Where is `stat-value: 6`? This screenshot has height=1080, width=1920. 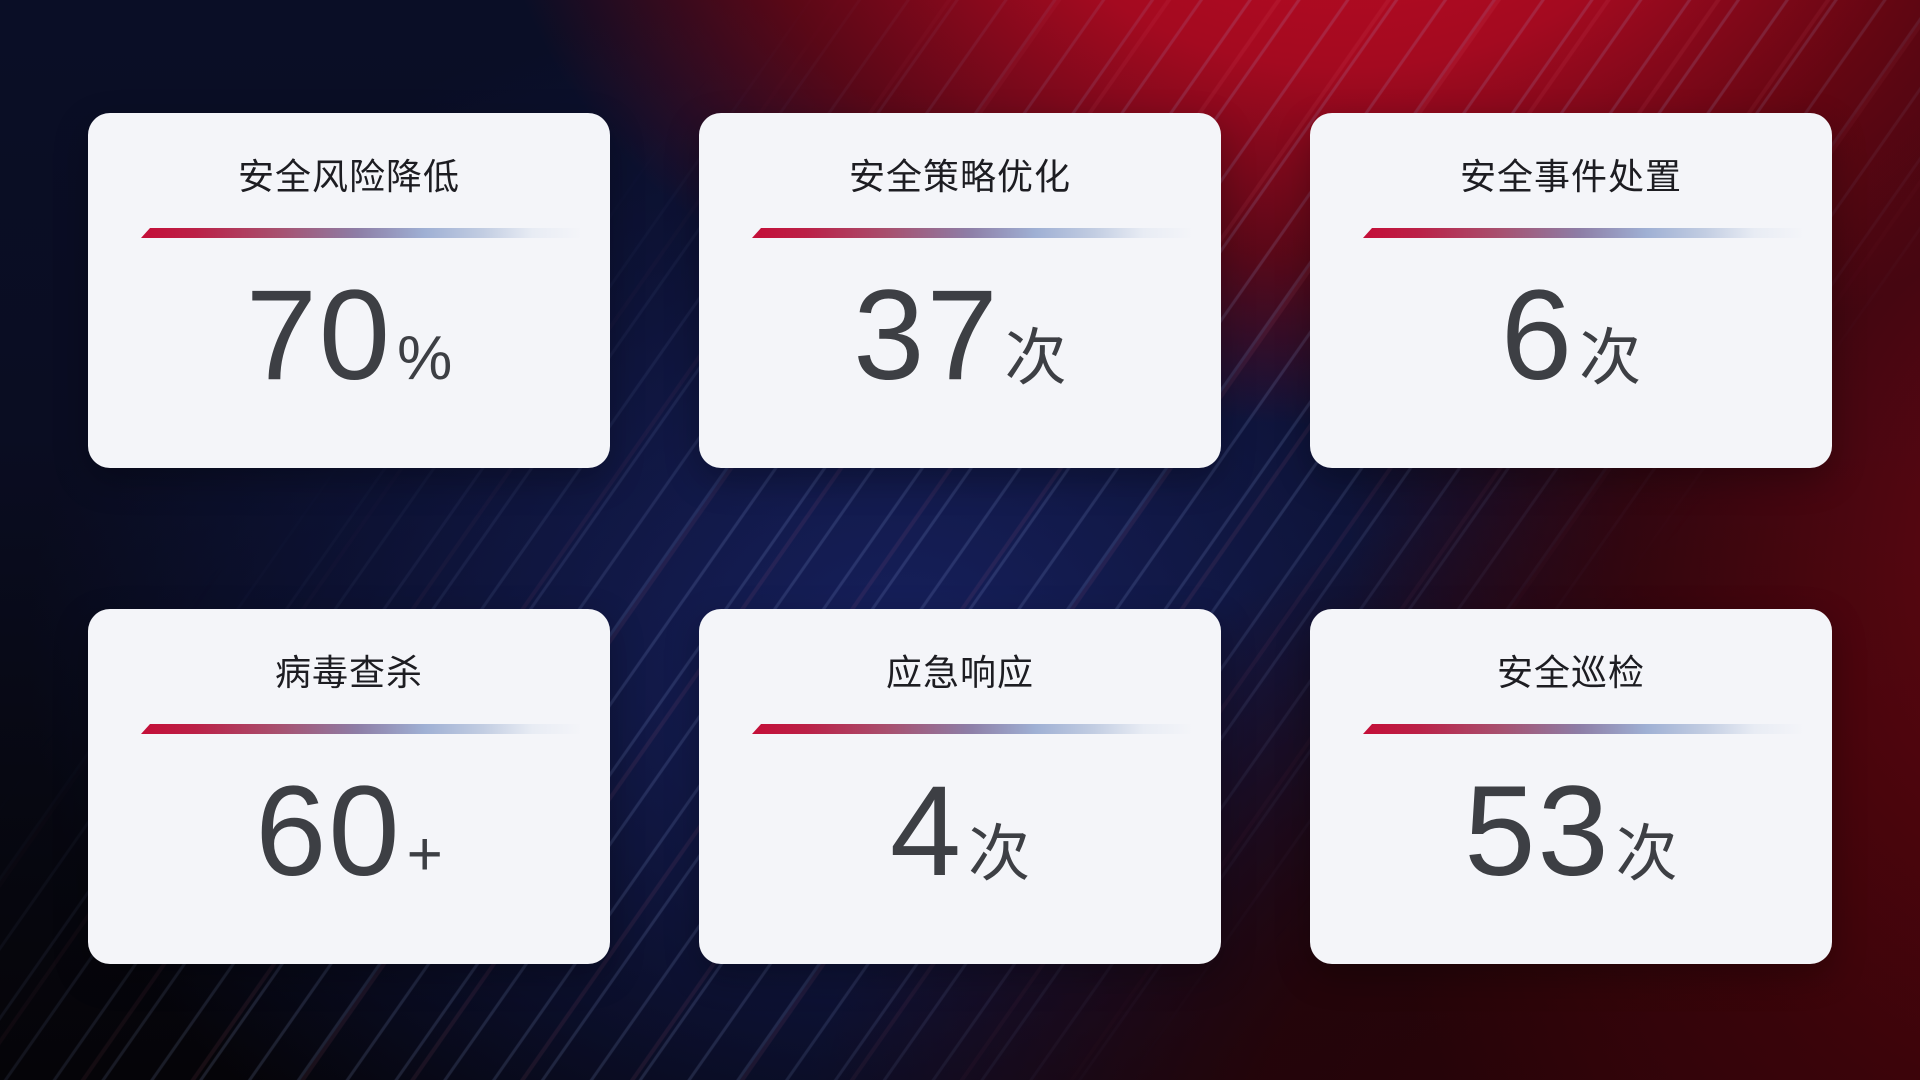
stat-value: 6 is located at coordinates (1537, 335).